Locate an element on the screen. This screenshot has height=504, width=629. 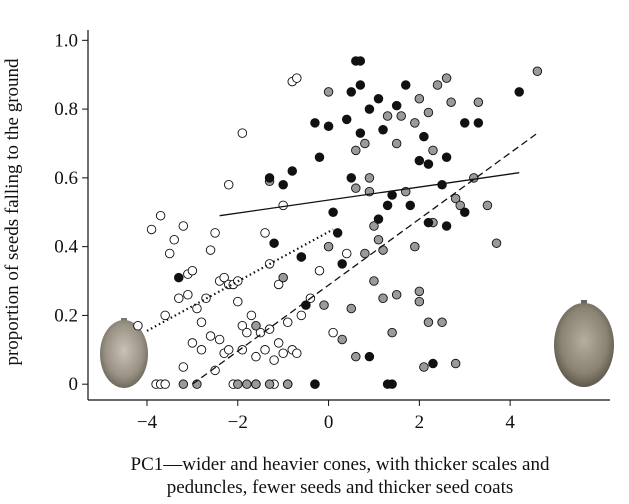
cone-image-small is located at coordinates (124, 353).